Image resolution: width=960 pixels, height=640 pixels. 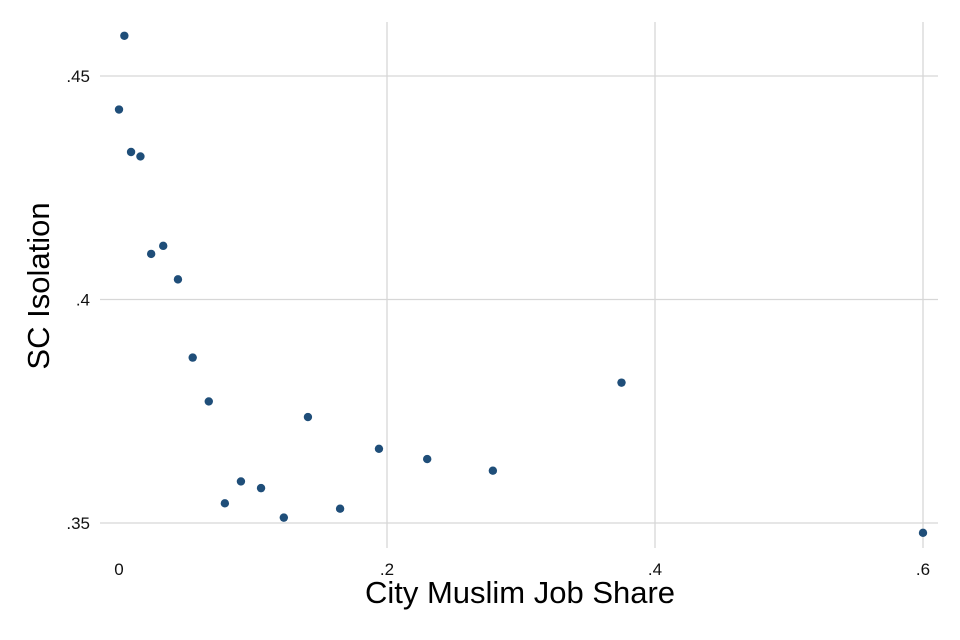 What do you see at coordinates (923, 569) in the screenshot?
I see `x-tick-label: .6` at bounding box center [923, 569].